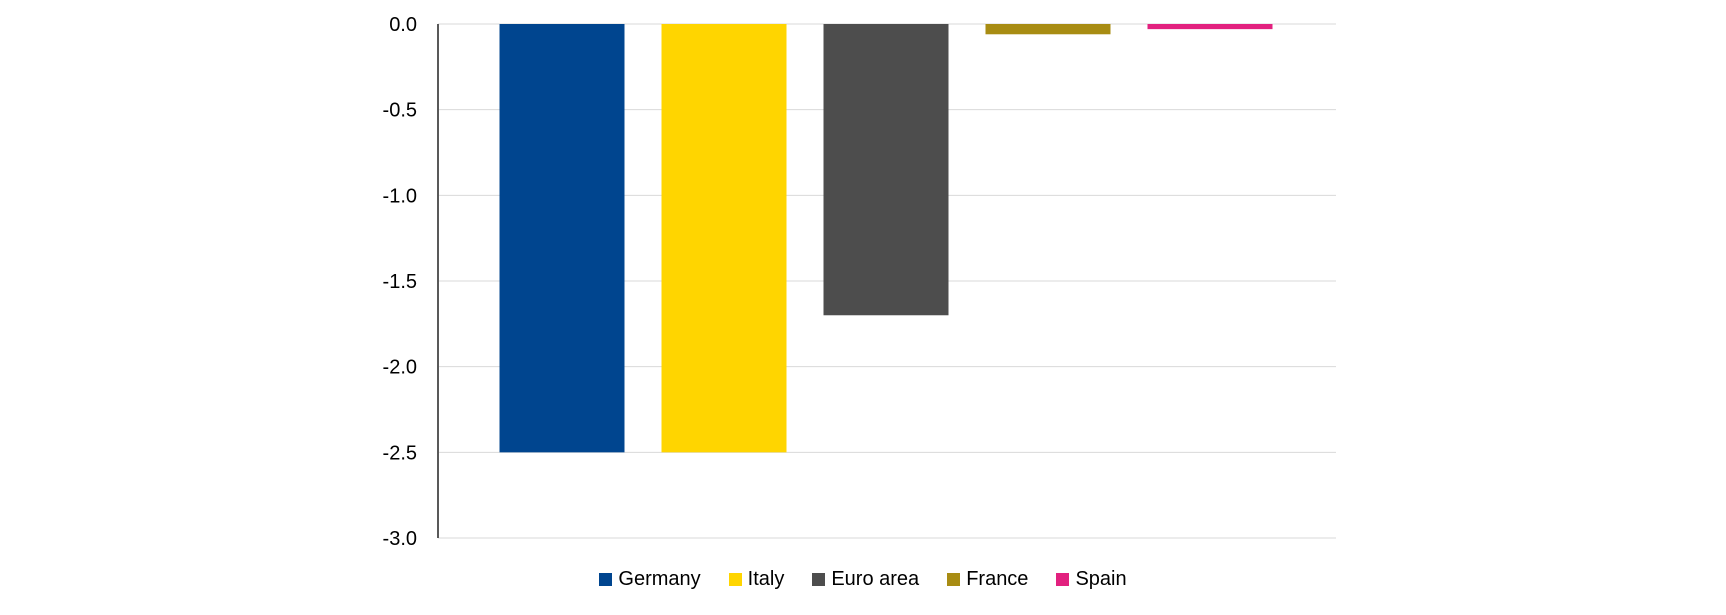 Image resolution: width=1726 pixels, height=615 pixels. What do you see at coordinates (1048, 29) in the screenshot?
I see `bar-france` at bounding box center [1048, 29].